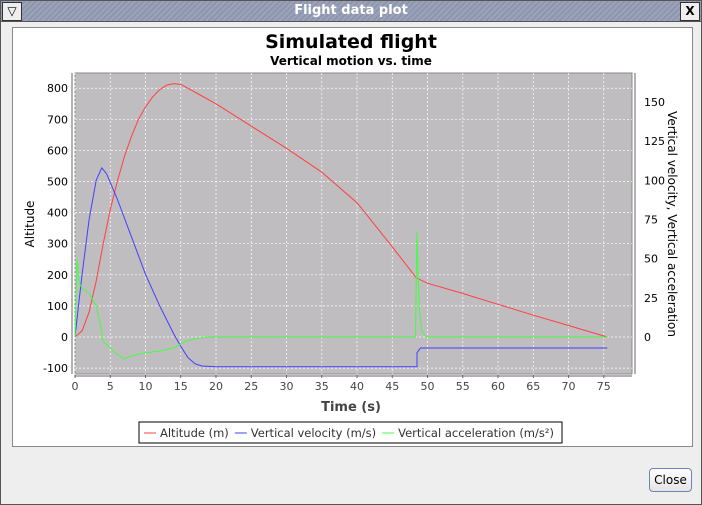 The width and height of the screenshot is (702, 505). I want to click on chart-title: Simulated flight, so click(351, 42).